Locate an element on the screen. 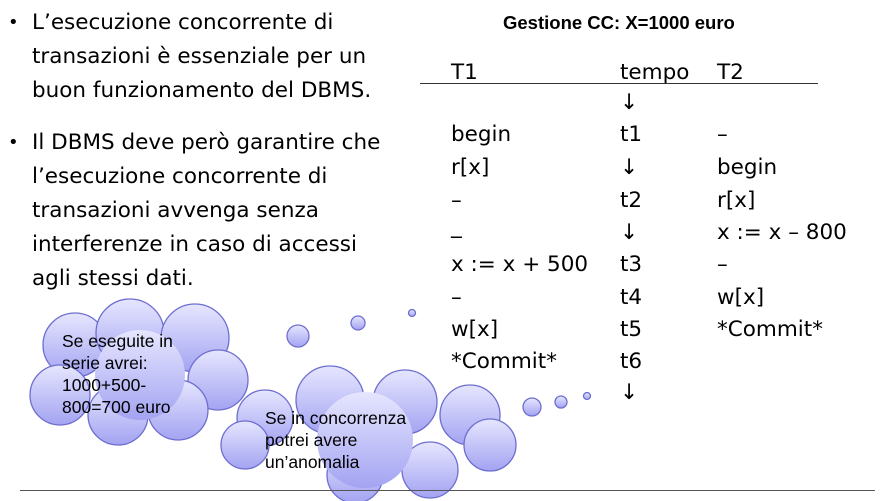 The width and height of the screenshot is (883, 501). slide-title: Gestione CC: X=1000 euro is located at coordinates (619, 22).